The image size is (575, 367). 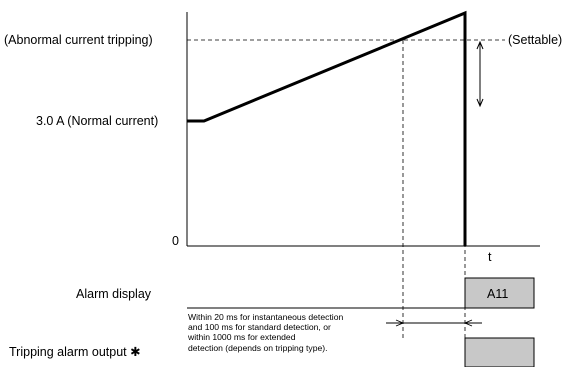 I want to click on settable-arrow-head-top, so click(x=480, y=45).